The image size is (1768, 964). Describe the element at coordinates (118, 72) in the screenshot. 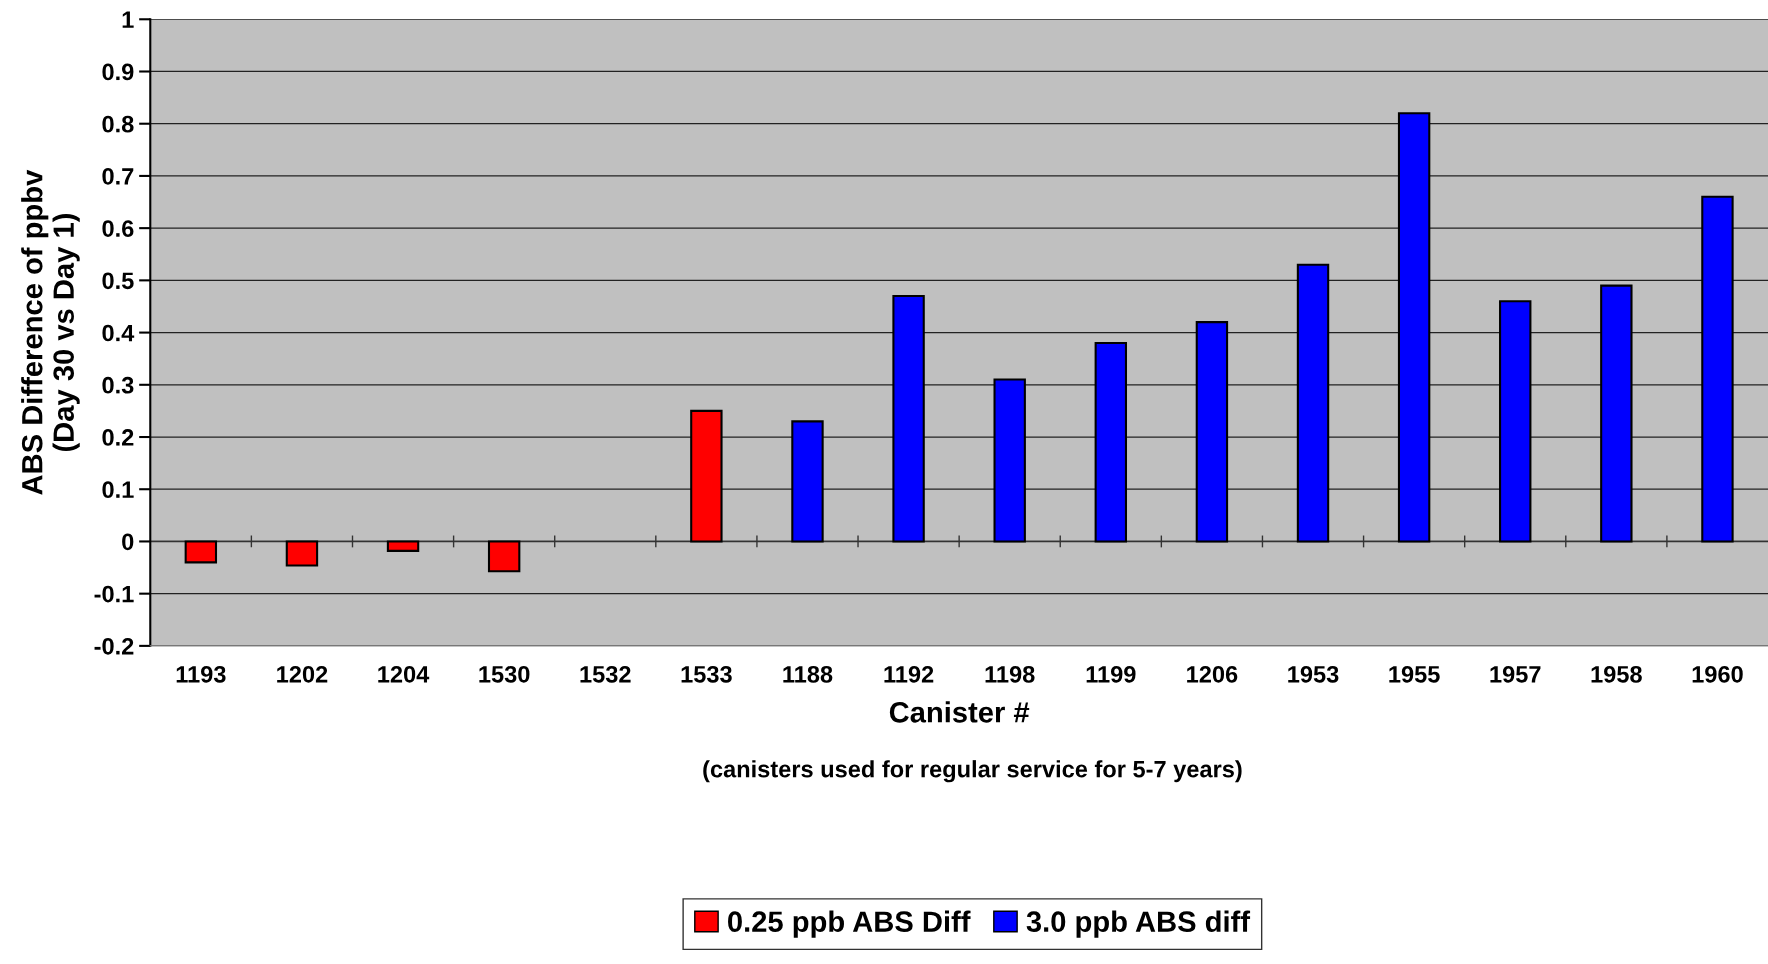

I see `y-tick-label: 0.9` at that location.